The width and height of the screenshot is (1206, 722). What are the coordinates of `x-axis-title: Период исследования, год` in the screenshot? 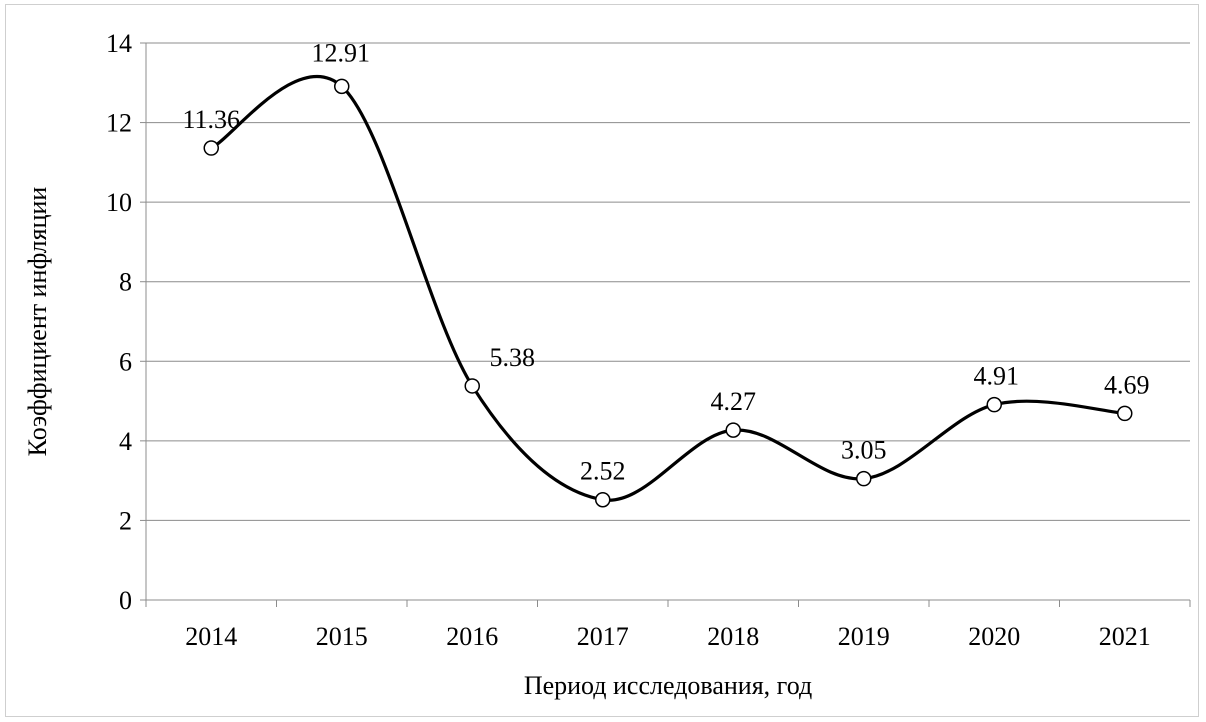 It's located at (668, 685).